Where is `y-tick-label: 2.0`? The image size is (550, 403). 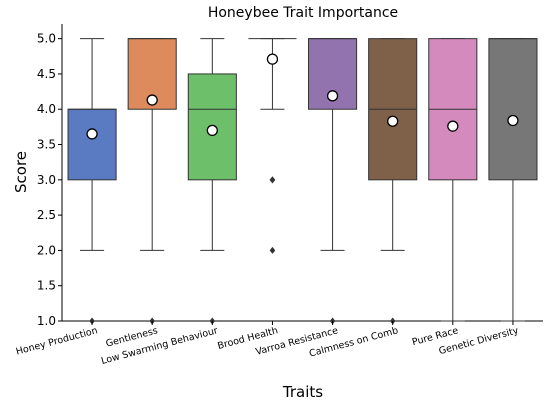
y-tick-label: 2.0 is located at coordinates (46, 250).